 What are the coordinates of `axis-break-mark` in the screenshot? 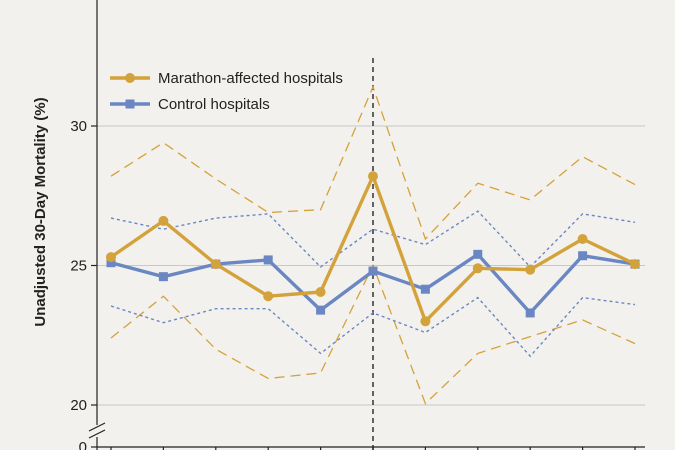 It's located at (97, 430).